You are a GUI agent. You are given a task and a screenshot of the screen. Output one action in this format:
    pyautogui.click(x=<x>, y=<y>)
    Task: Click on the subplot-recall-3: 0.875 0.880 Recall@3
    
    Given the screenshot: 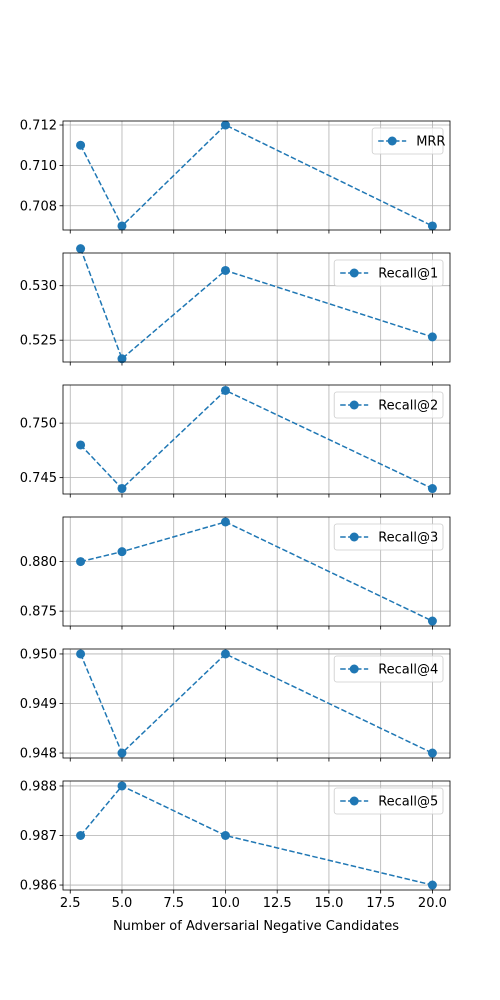 What is the action you would take?
    pyautogui.click(x=235, y=573)
    